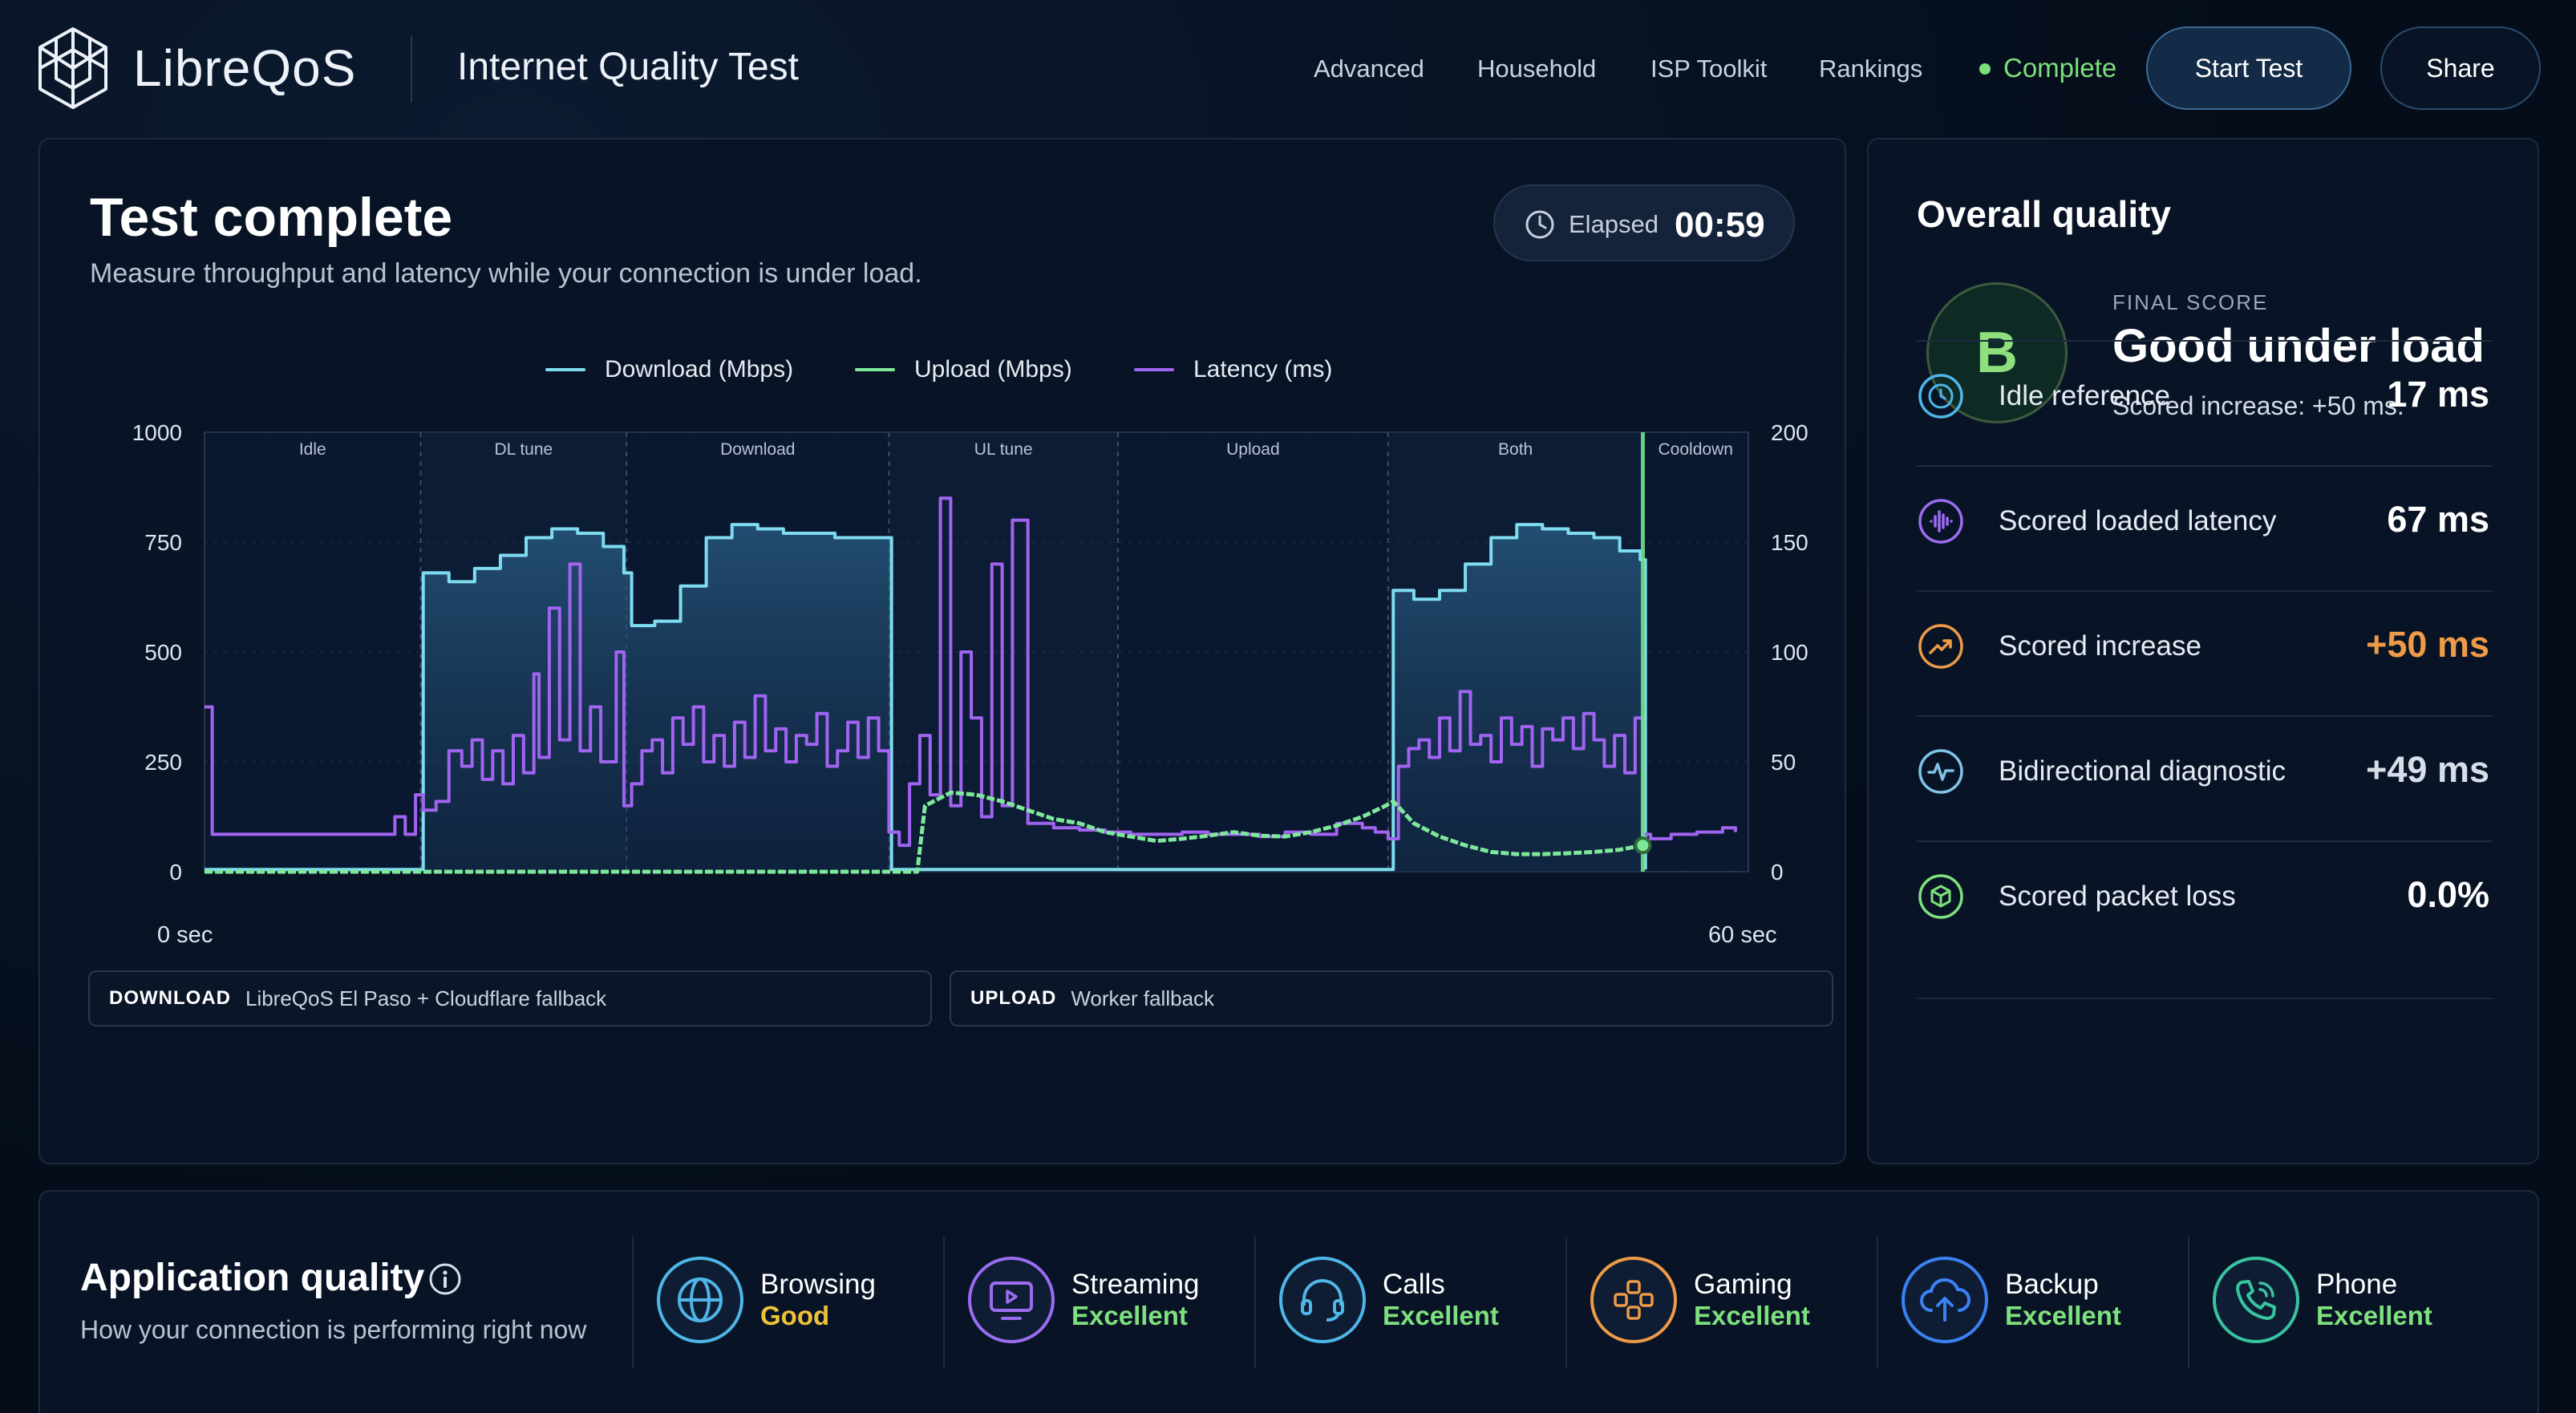  I want to click on y-right-tick-label: 0, so click(1777, 873).